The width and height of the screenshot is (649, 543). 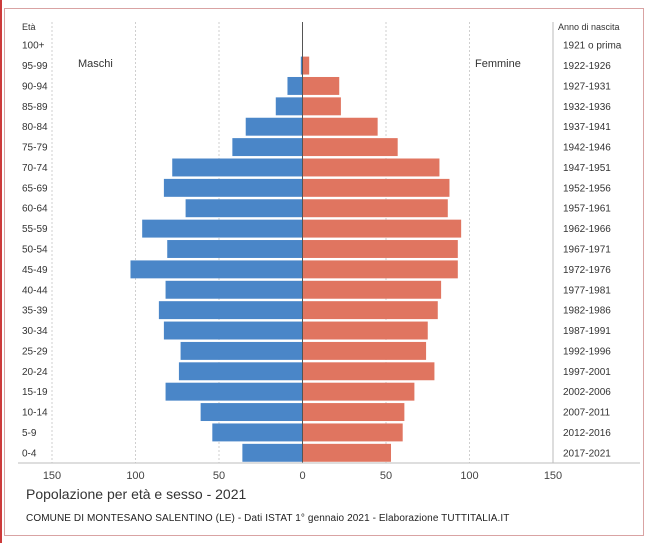 I want to click on age-label: 90-94, so click(x=35, y=86).